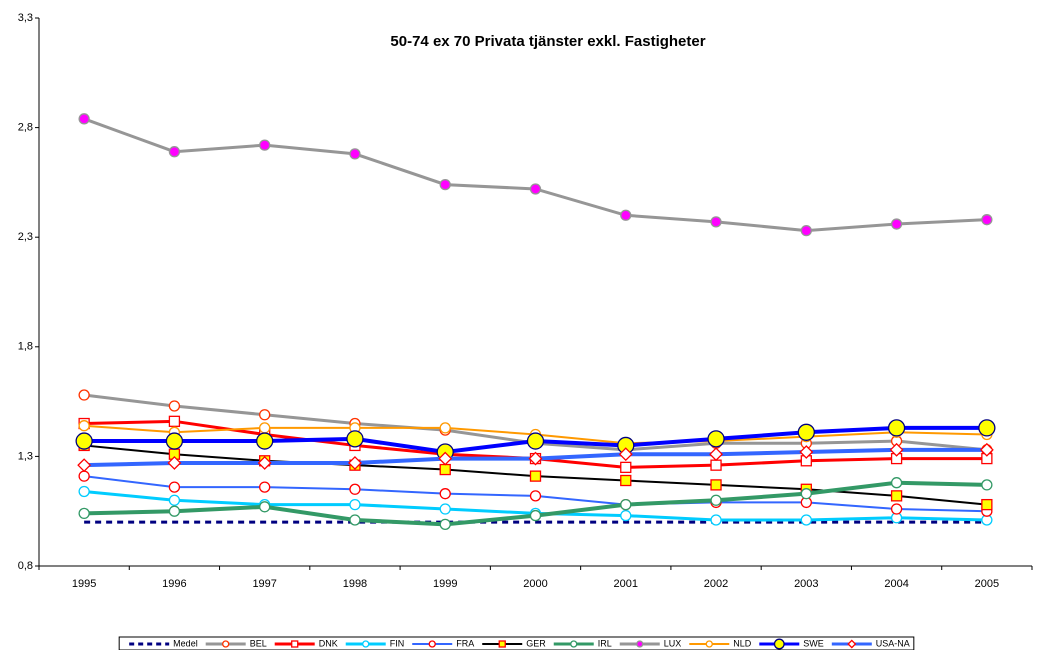 The image size is (1037, 650). Describe the element at coordinates (716, 584) in the screenshot. I see `x-tick-label: 2002` at that location.